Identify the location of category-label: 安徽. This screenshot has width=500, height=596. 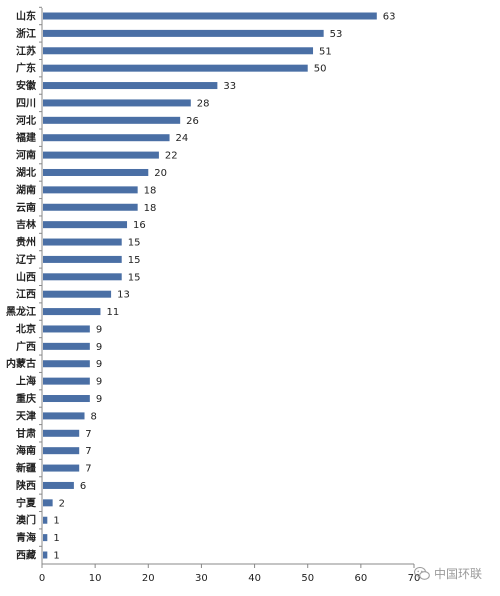
(26, 85).